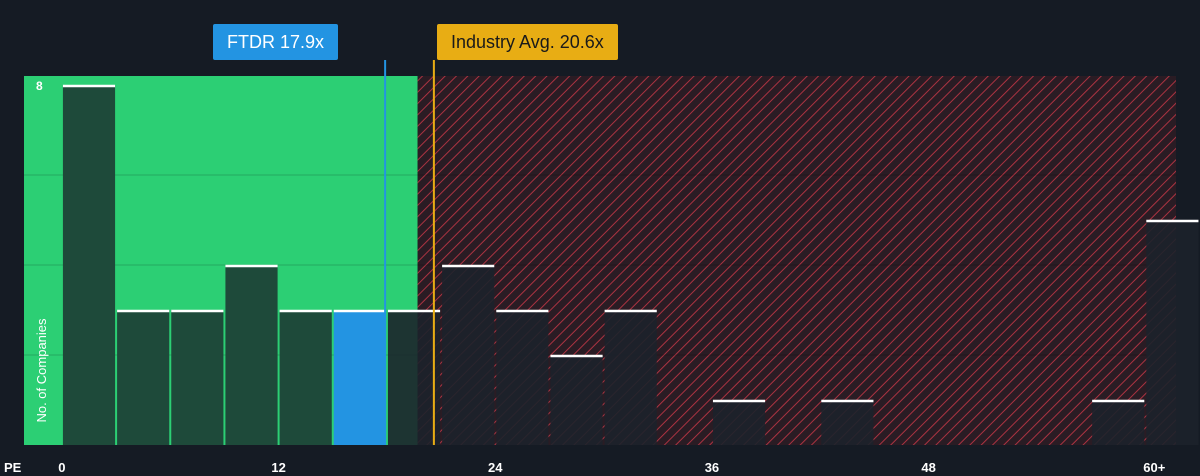 Image resolution: width=1200 pixels, height=476 pixels. I want to click on x-tick-label: 48, so click(928, 467).